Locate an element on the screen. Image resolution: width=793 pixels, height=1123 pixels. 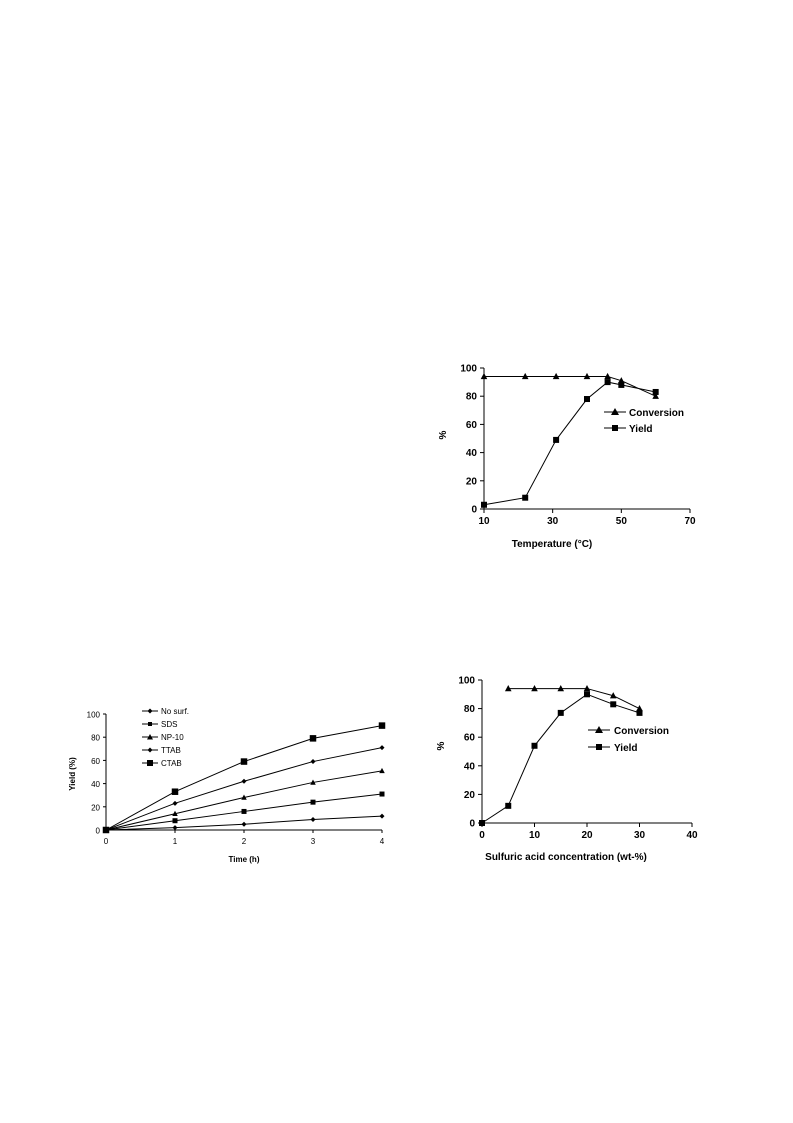
y-axis-title: Yield (%) is located at coordinates (72, 774).